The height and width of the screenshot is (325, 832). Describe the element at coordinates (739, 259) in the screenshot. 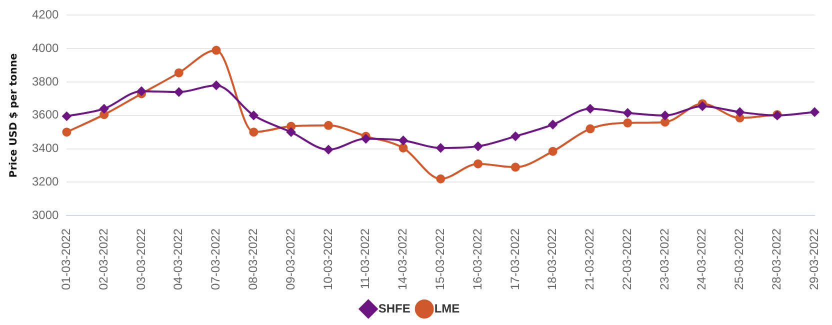

I see `x-tick-label: 25-03-2022` at that location.